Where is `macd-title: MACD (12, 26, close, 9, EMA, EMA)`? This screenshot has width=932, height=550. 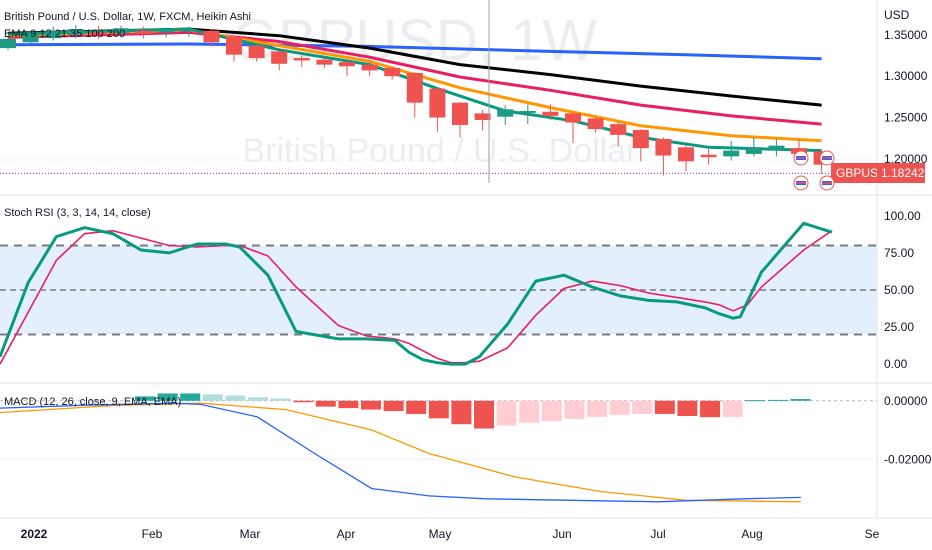
macd-title: MACD (12, 26, close, 9, EMA, EMA) is located at coordinates (92, 402).